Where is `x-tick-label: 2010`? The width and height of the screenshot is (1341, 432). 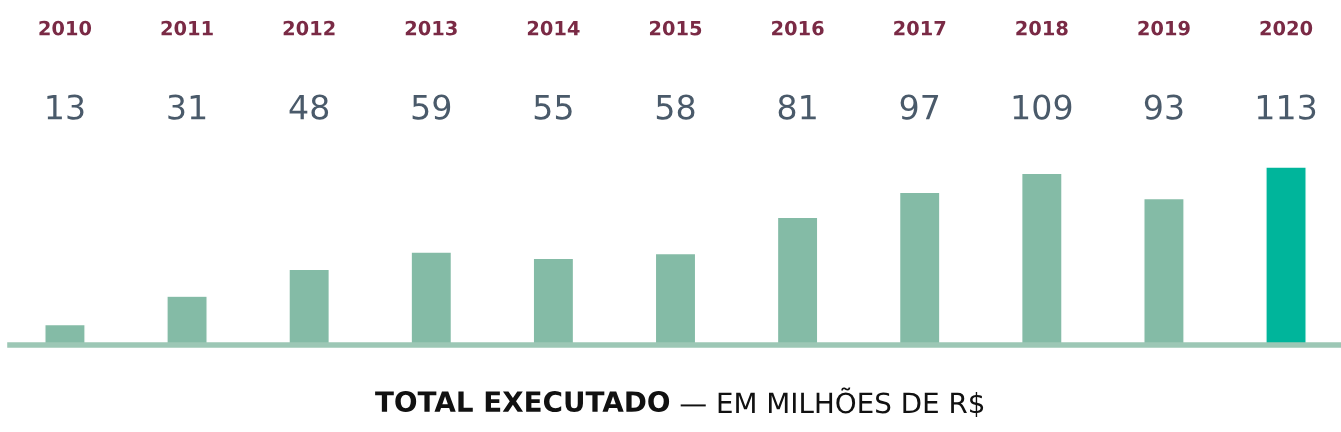 x-tick-label: 2010 is located at coordinates (65, 28).